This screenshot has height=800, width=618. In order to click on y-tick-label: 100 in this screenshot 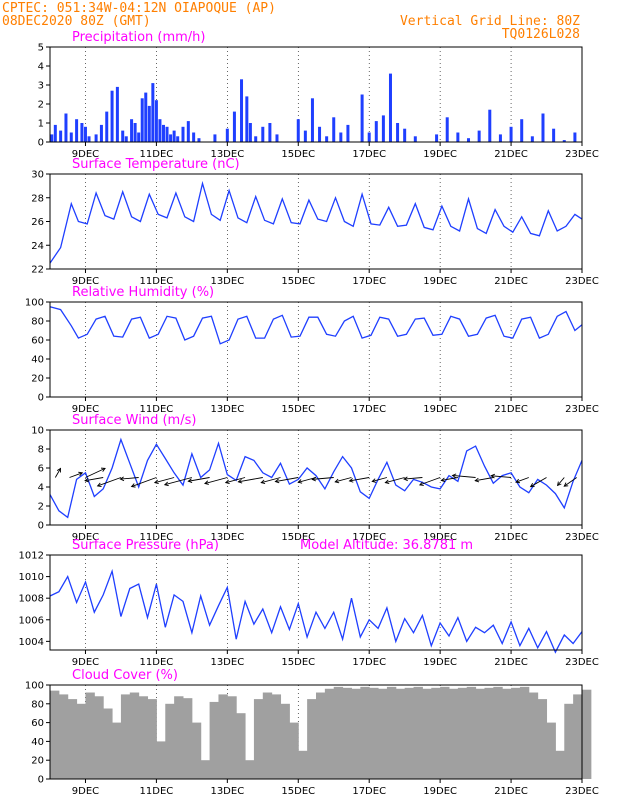, I will do `click(34, 303)`.